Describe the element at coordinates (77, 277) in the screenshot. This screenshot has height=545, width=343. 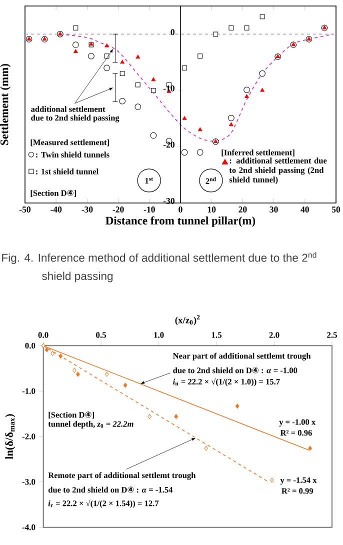
I see `text: shield passing` at that location.